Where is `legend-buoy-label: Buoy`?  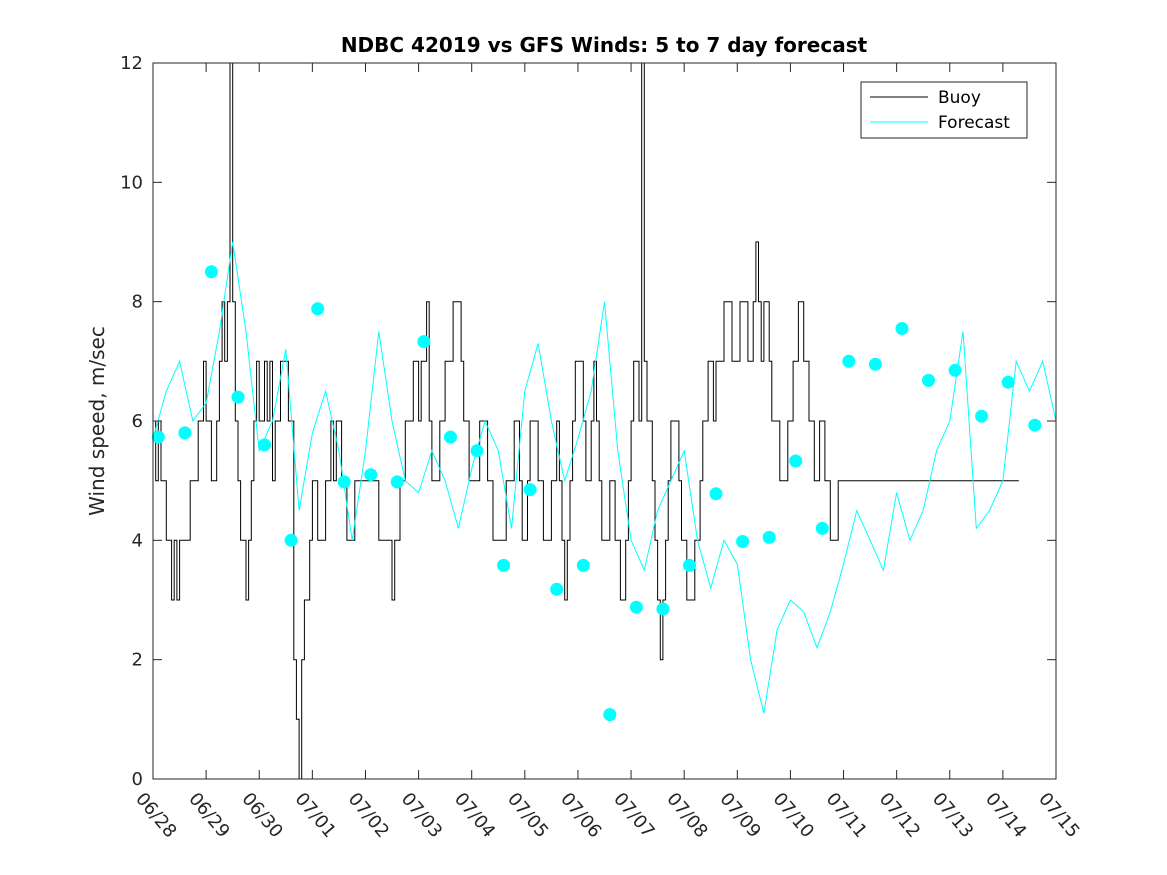 legend-buoy-label: Buoy is located at coordinates (959, 98).